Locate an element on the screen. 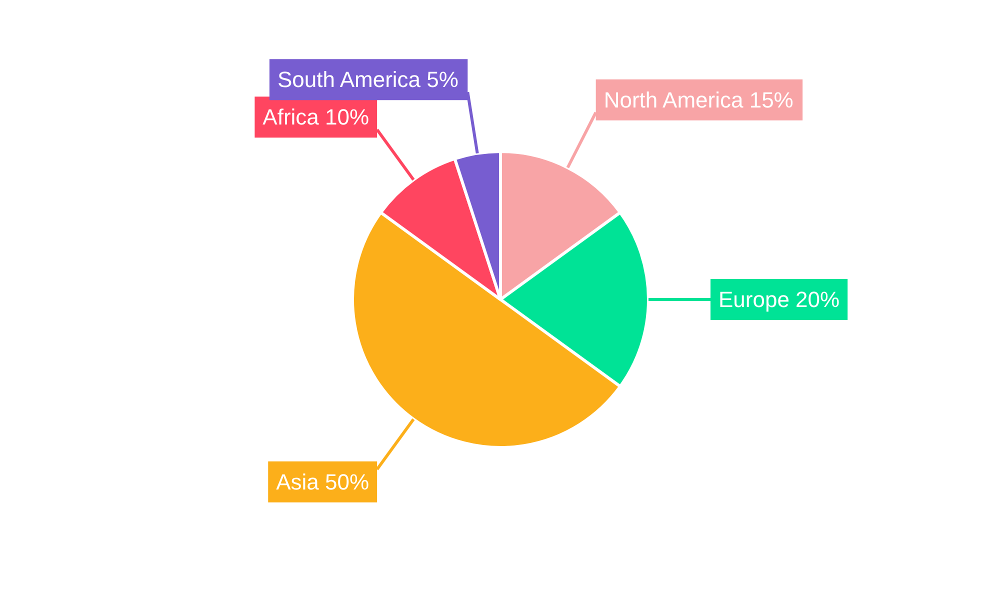 The height and width of the screenshot is (600, 1000). slice-label: Europe 20% is located at coordinates (779, 299).